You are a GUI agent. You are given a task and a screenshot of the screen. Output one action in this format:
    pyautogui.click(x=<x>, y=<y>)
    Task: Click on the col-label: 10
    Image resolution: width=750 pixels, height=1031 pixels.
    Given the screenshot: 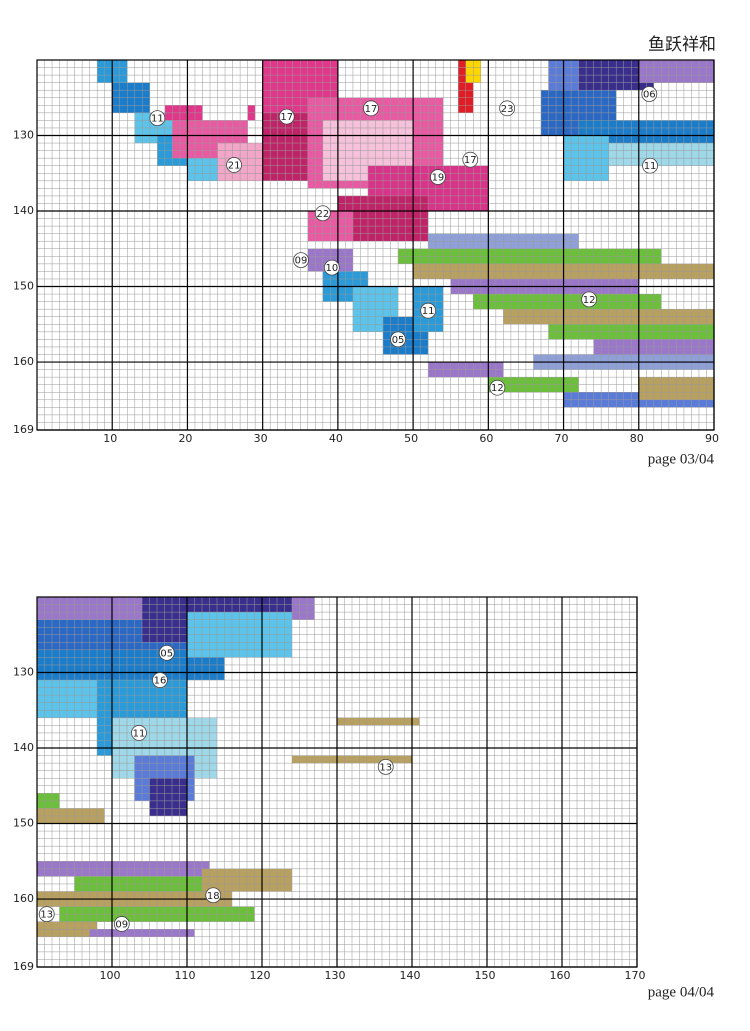 What is the action you would take?
    pyautogui.click(x=110, y=438)
    